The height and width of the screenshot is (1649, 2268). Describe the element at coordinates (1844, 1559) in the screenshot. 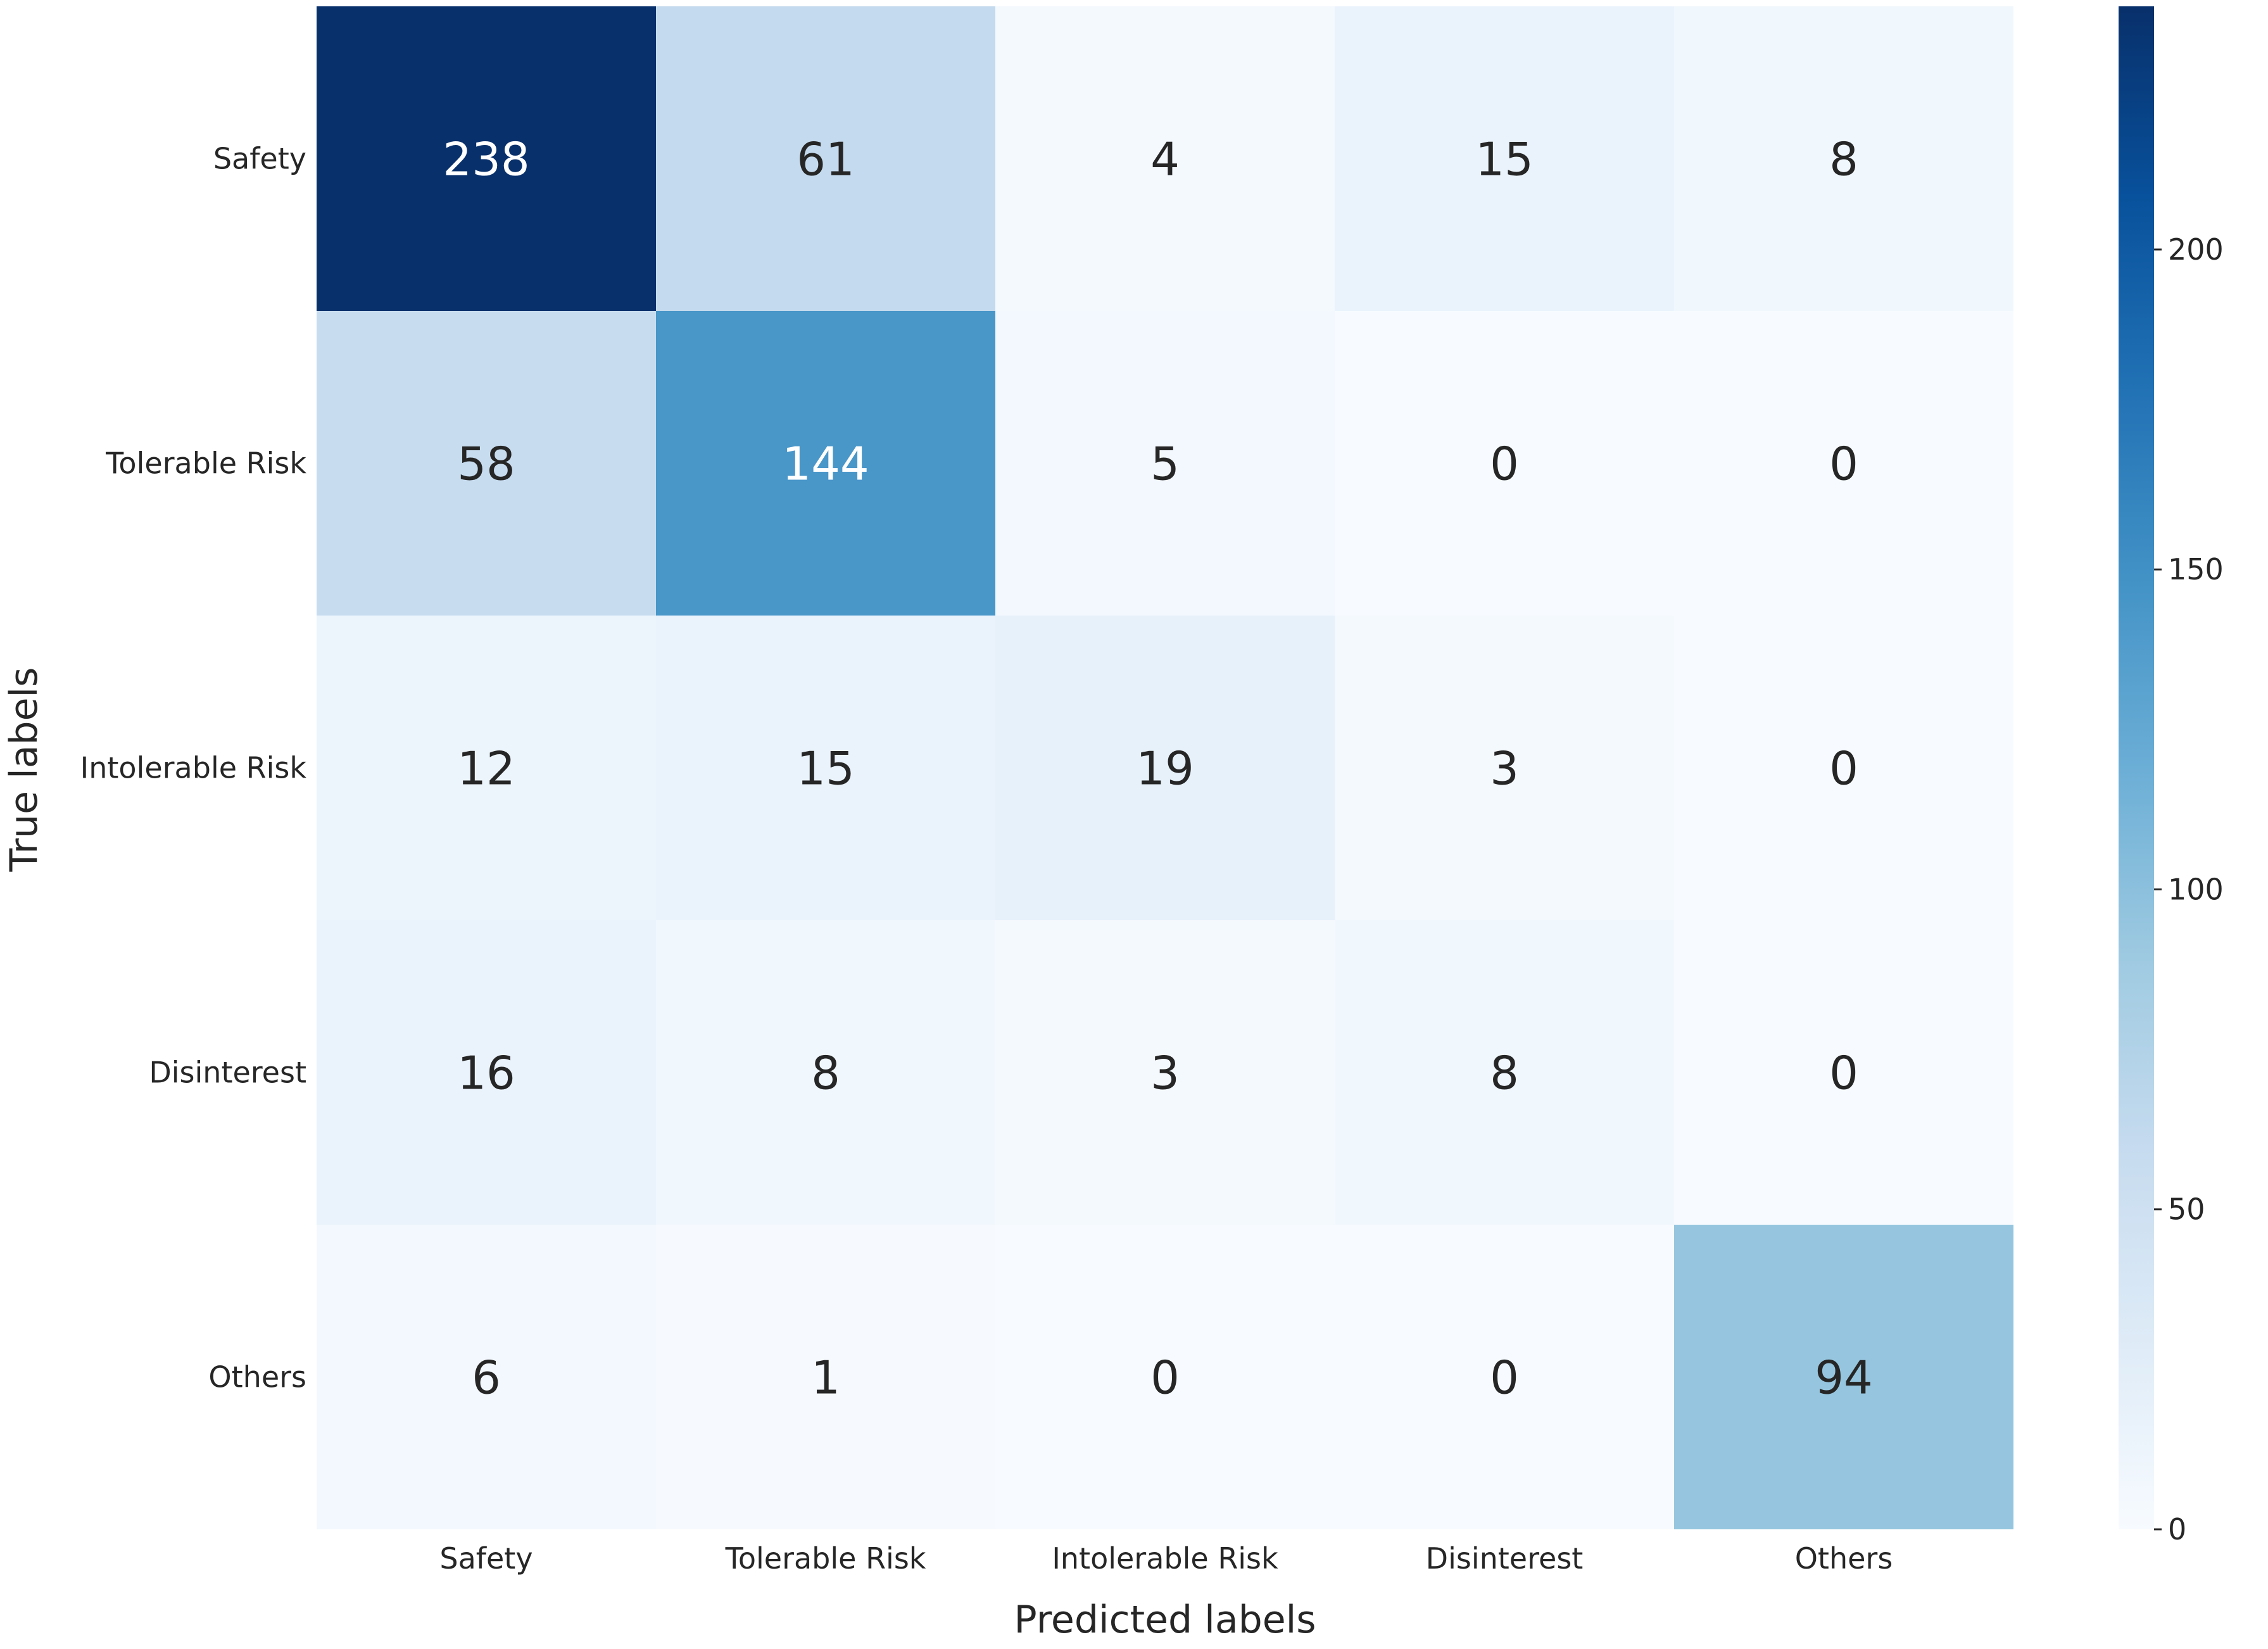

I see `x-tick-label: Others` at that location.